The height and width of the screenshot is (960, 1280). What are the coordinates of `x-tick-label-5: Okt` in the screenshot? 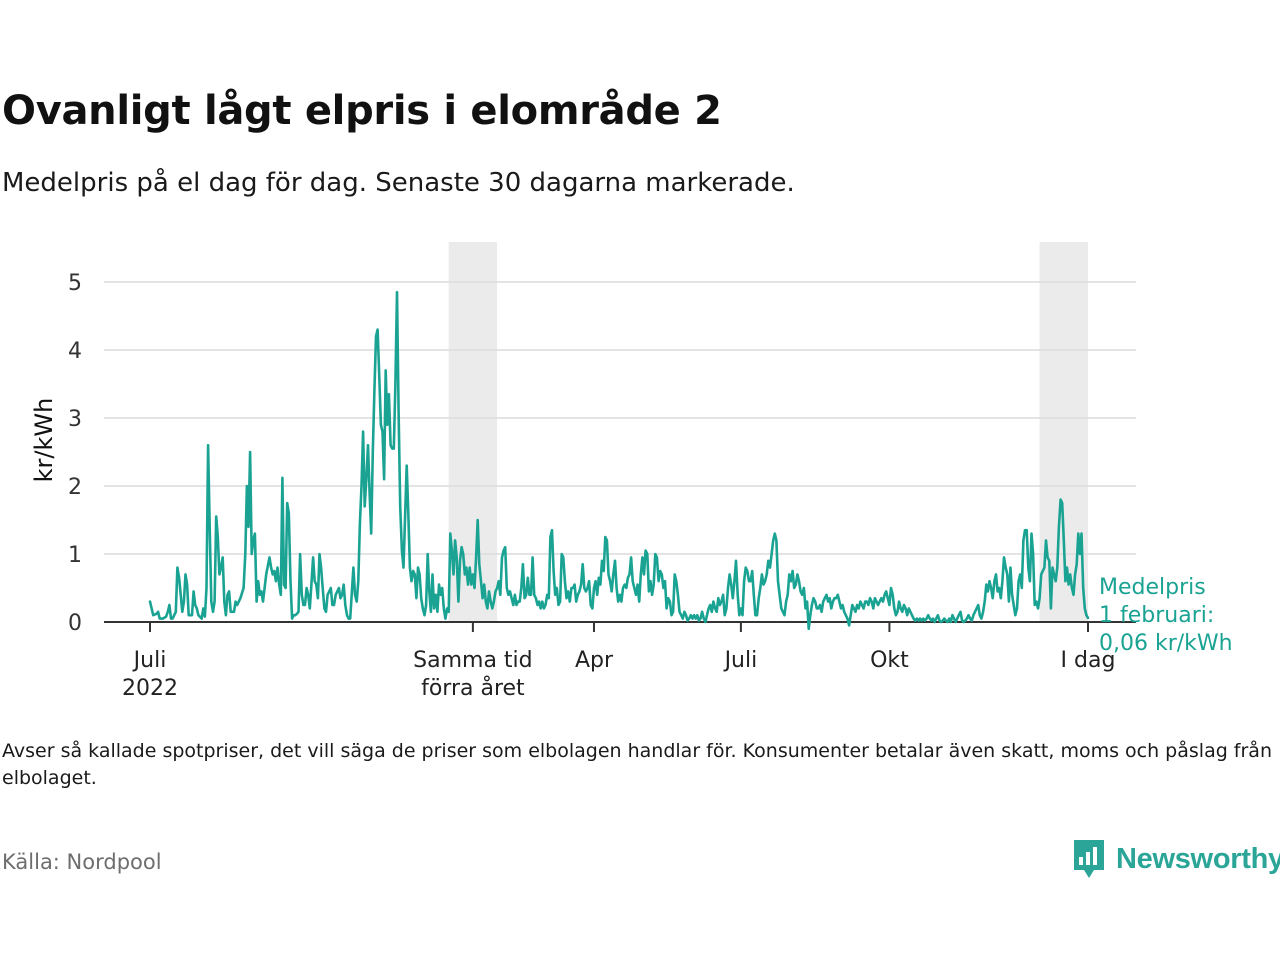 It's located at (889, 660).